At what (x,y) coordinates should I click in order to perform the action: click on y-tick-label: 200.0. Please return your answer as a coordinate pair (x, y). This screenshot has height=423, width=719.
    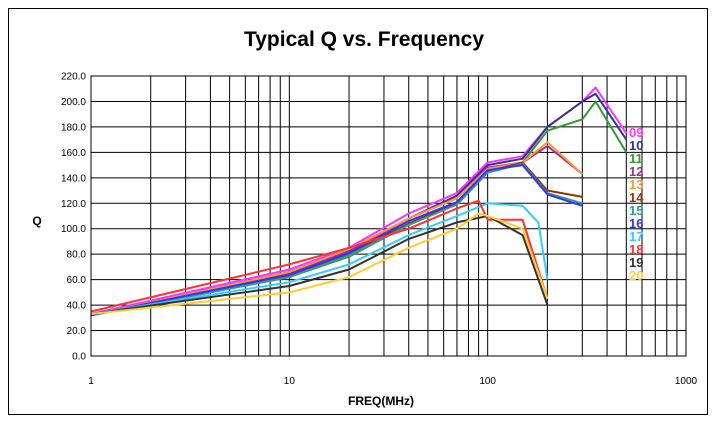
    Looking at the image, I should click on (73, 102).